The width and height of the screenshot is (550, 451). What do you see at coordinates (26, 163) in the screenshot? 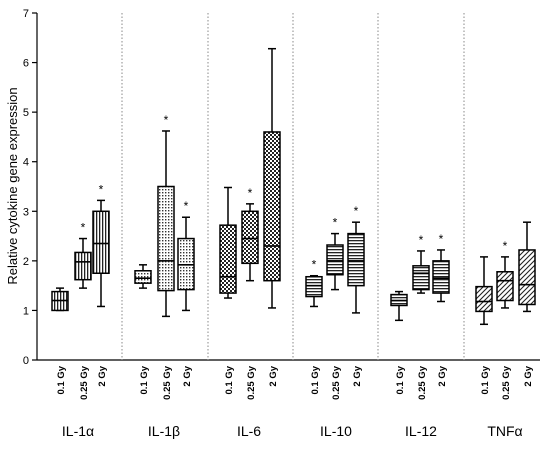
I see `y-tick-label: 4` at bounding box center [26, 163].